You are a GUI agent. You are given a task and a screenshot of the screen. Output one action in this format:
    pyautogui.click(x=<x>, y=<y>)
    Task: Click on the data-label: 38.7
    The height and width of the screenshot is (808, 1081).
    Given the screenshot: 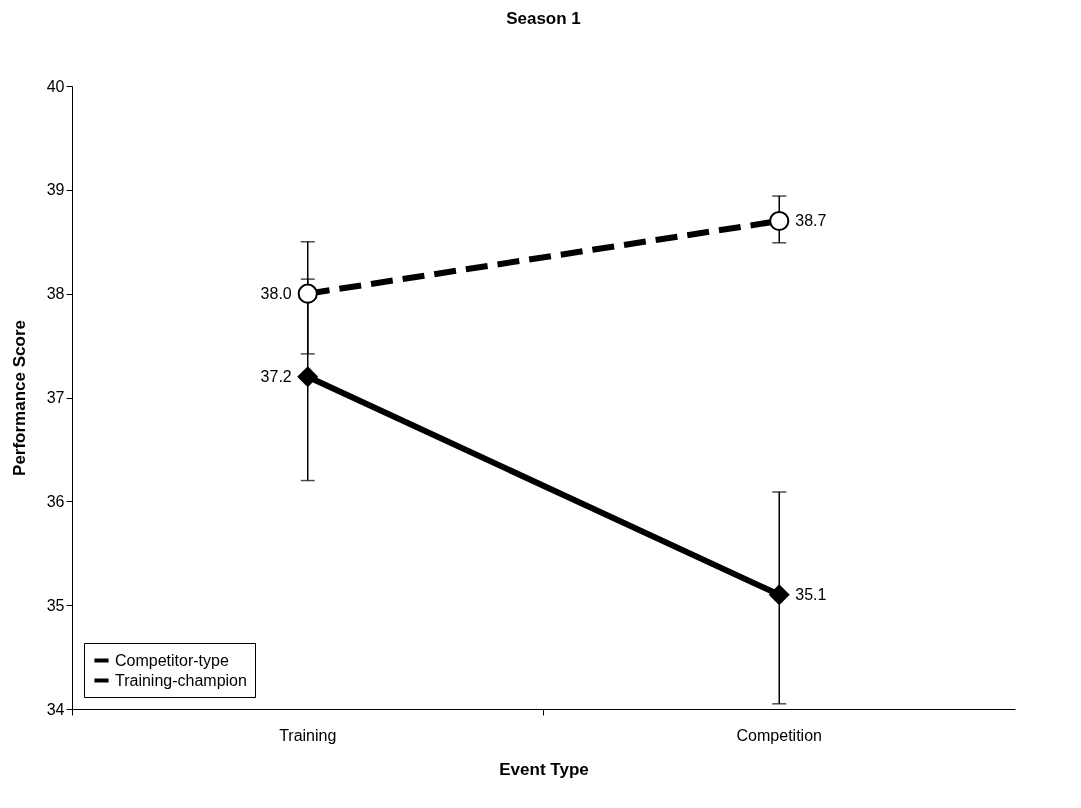 What is the action you would take?
    pyautogui.click(x=811, y=220)
    